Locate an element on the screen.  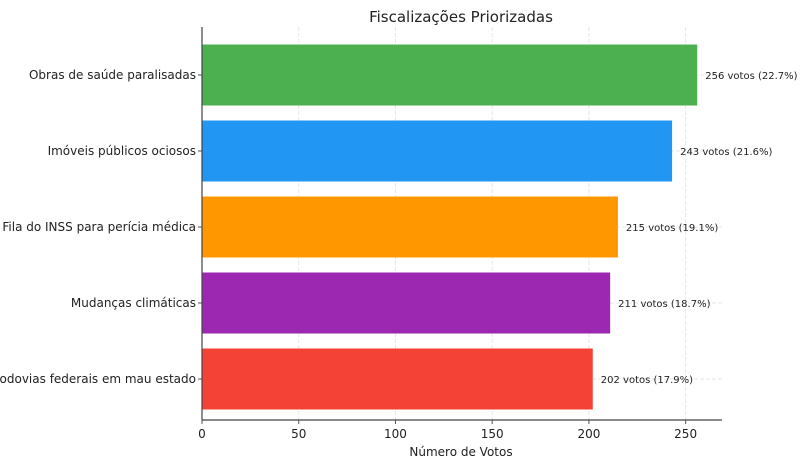
data-label: 256 votos (22.7%) is located at coordinates (751, 76).